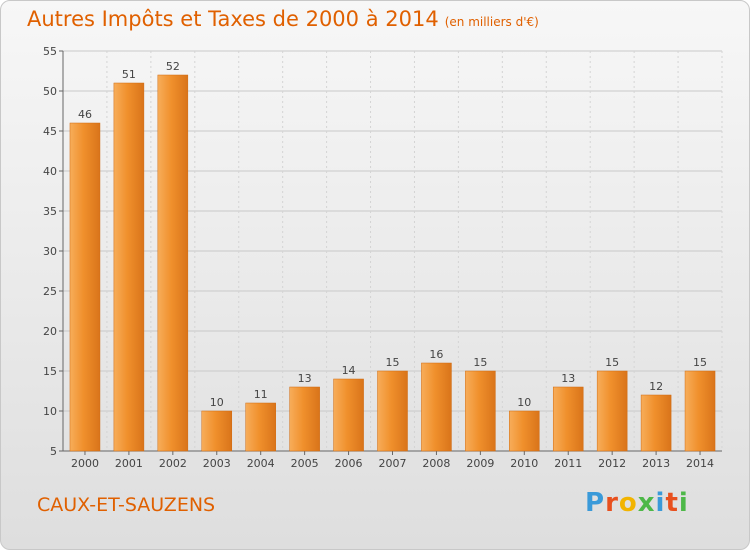  I want to click on logo-letter: o, so click(628, 503).